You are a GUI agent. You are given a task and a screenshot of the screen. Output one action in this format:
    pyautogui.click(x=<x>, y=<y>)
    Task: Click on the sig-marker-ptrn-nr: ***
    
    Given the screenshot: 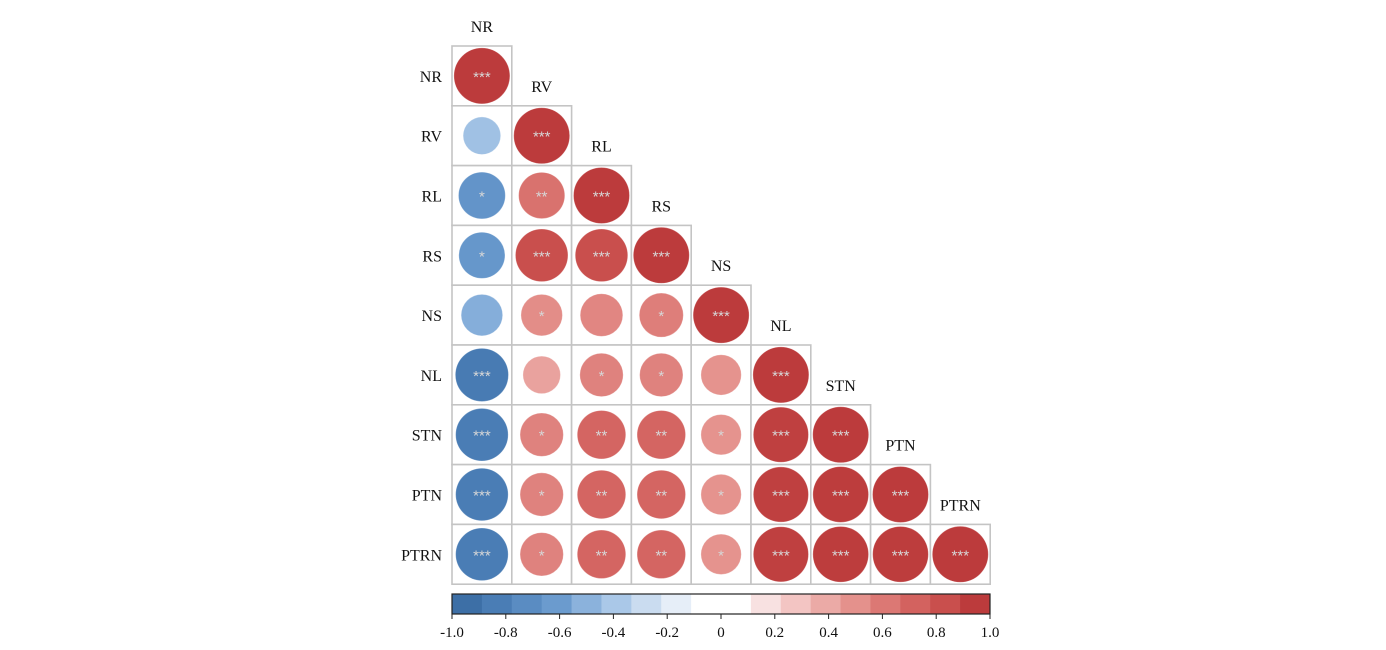 What is the action you would take?
    pyautogui.click(x=482, y=555)
    